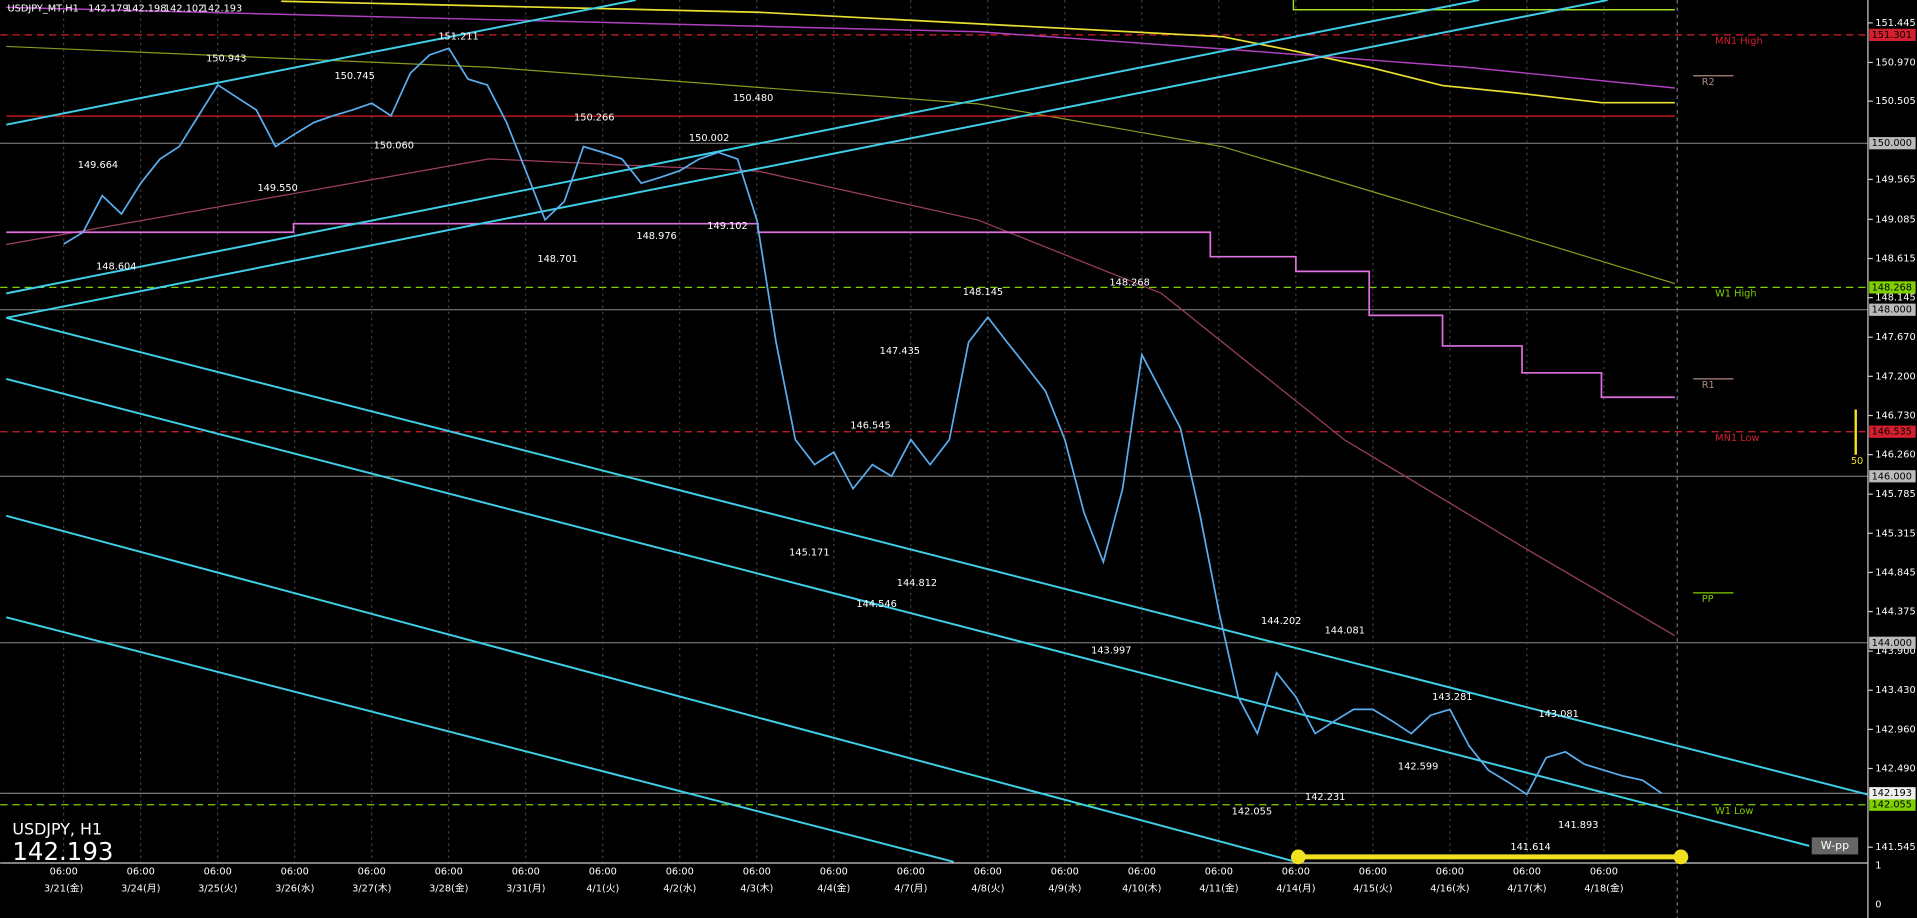 This screenshot has height=918, width=1917. Describe the element at coordinates (1708, 82) in the screenshot. I see `pivot-name: R2` at that location.